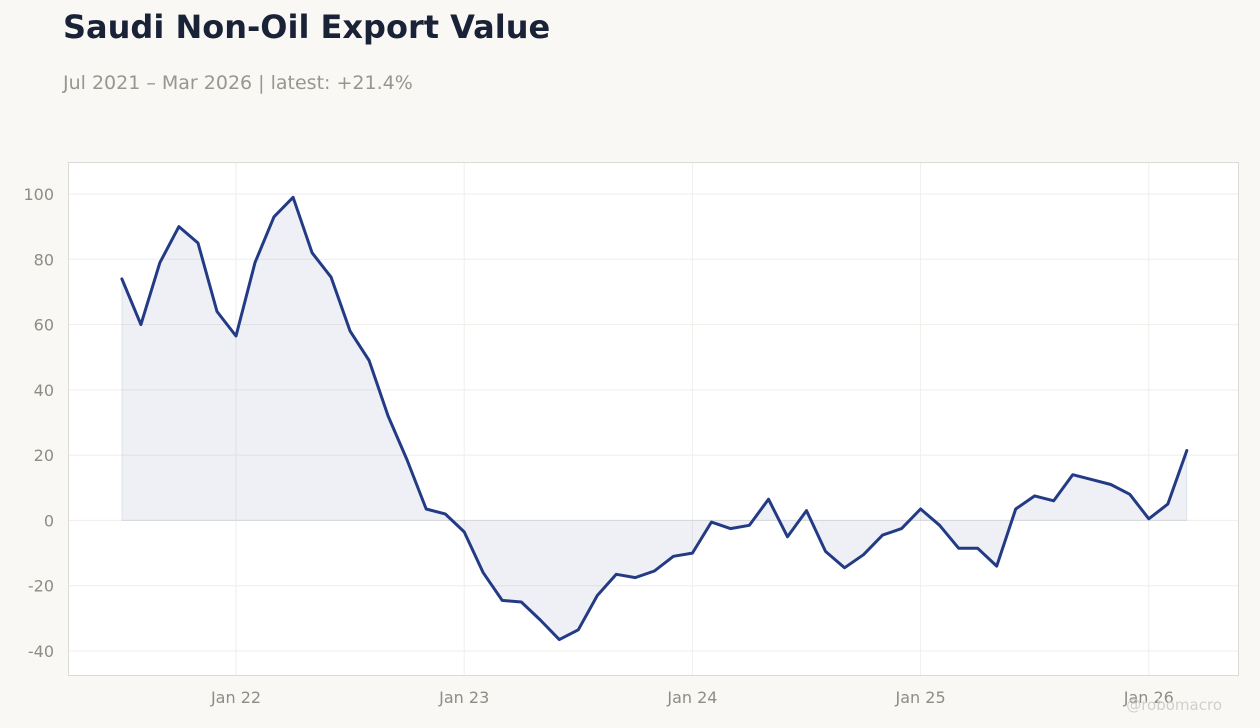 This screenshot has height=728, width=1260. I want to click on y-tick-label: 60, so click(44, 325).